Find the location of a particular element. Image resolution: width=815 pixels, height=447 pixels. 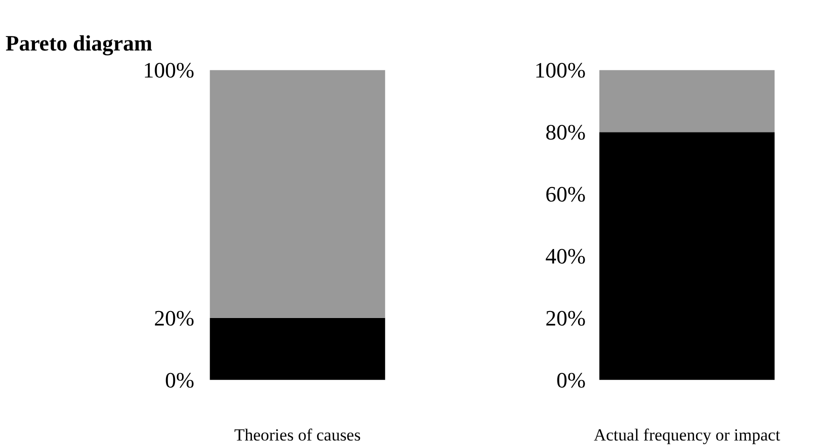

x-tick-label: Theories of causes is located at coordinates (297, 435).